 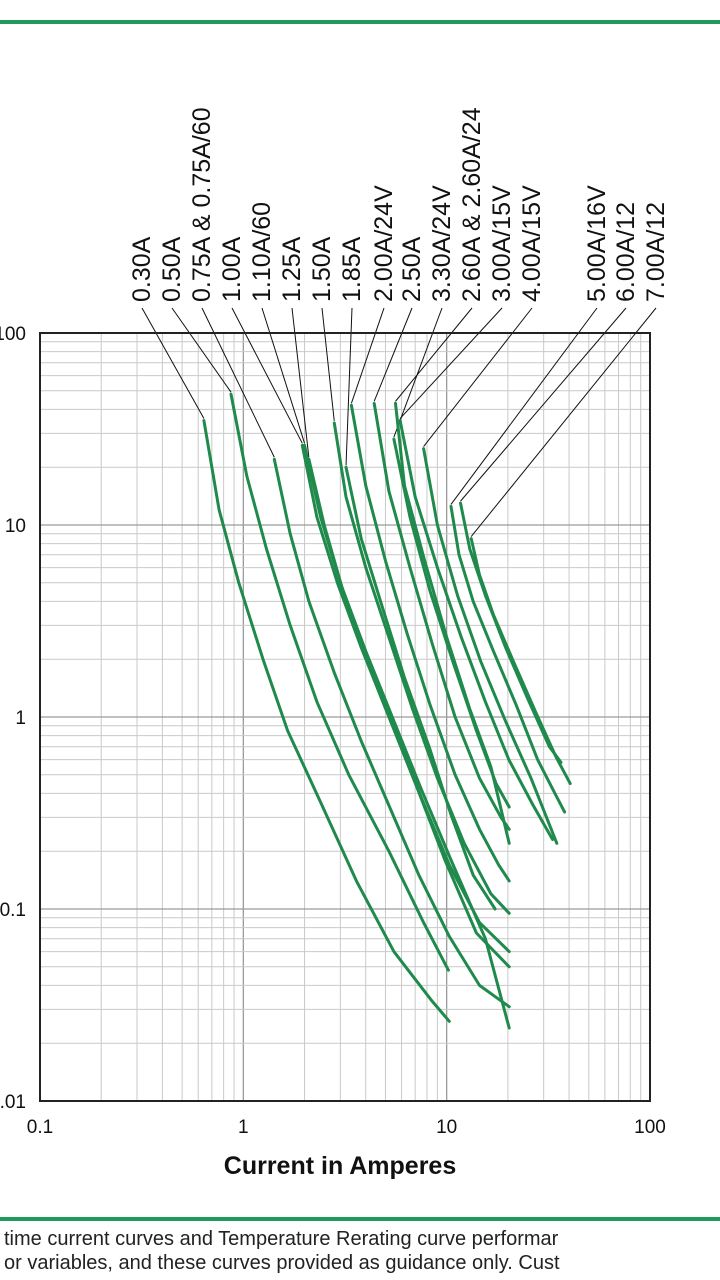 I want to click on series-label: 2.60A & 2.60A/24, so click(x=472, y=204).